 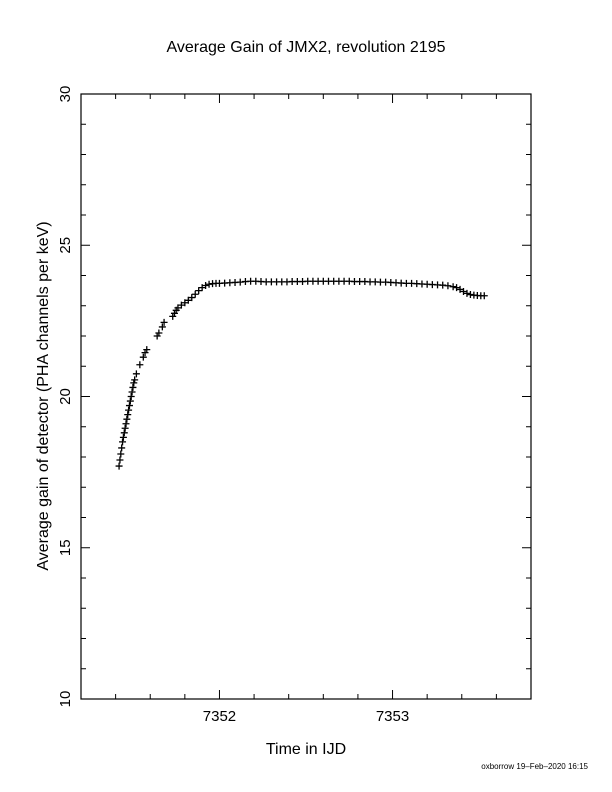 I want to click on x-tick-label: 7352, so click(x=219, y=716).